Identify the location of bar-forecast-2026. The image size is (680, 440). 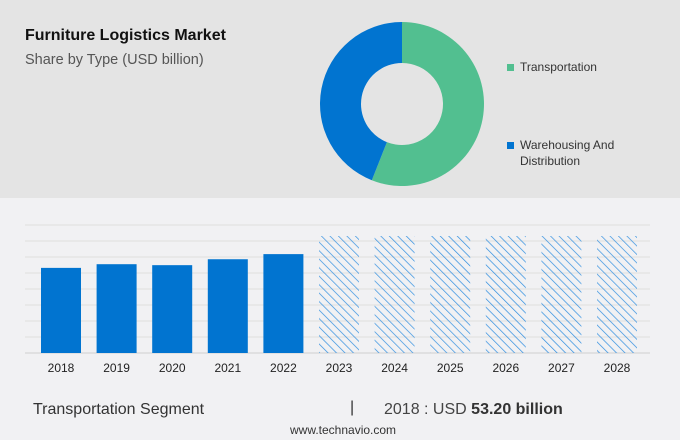
(505, 294).